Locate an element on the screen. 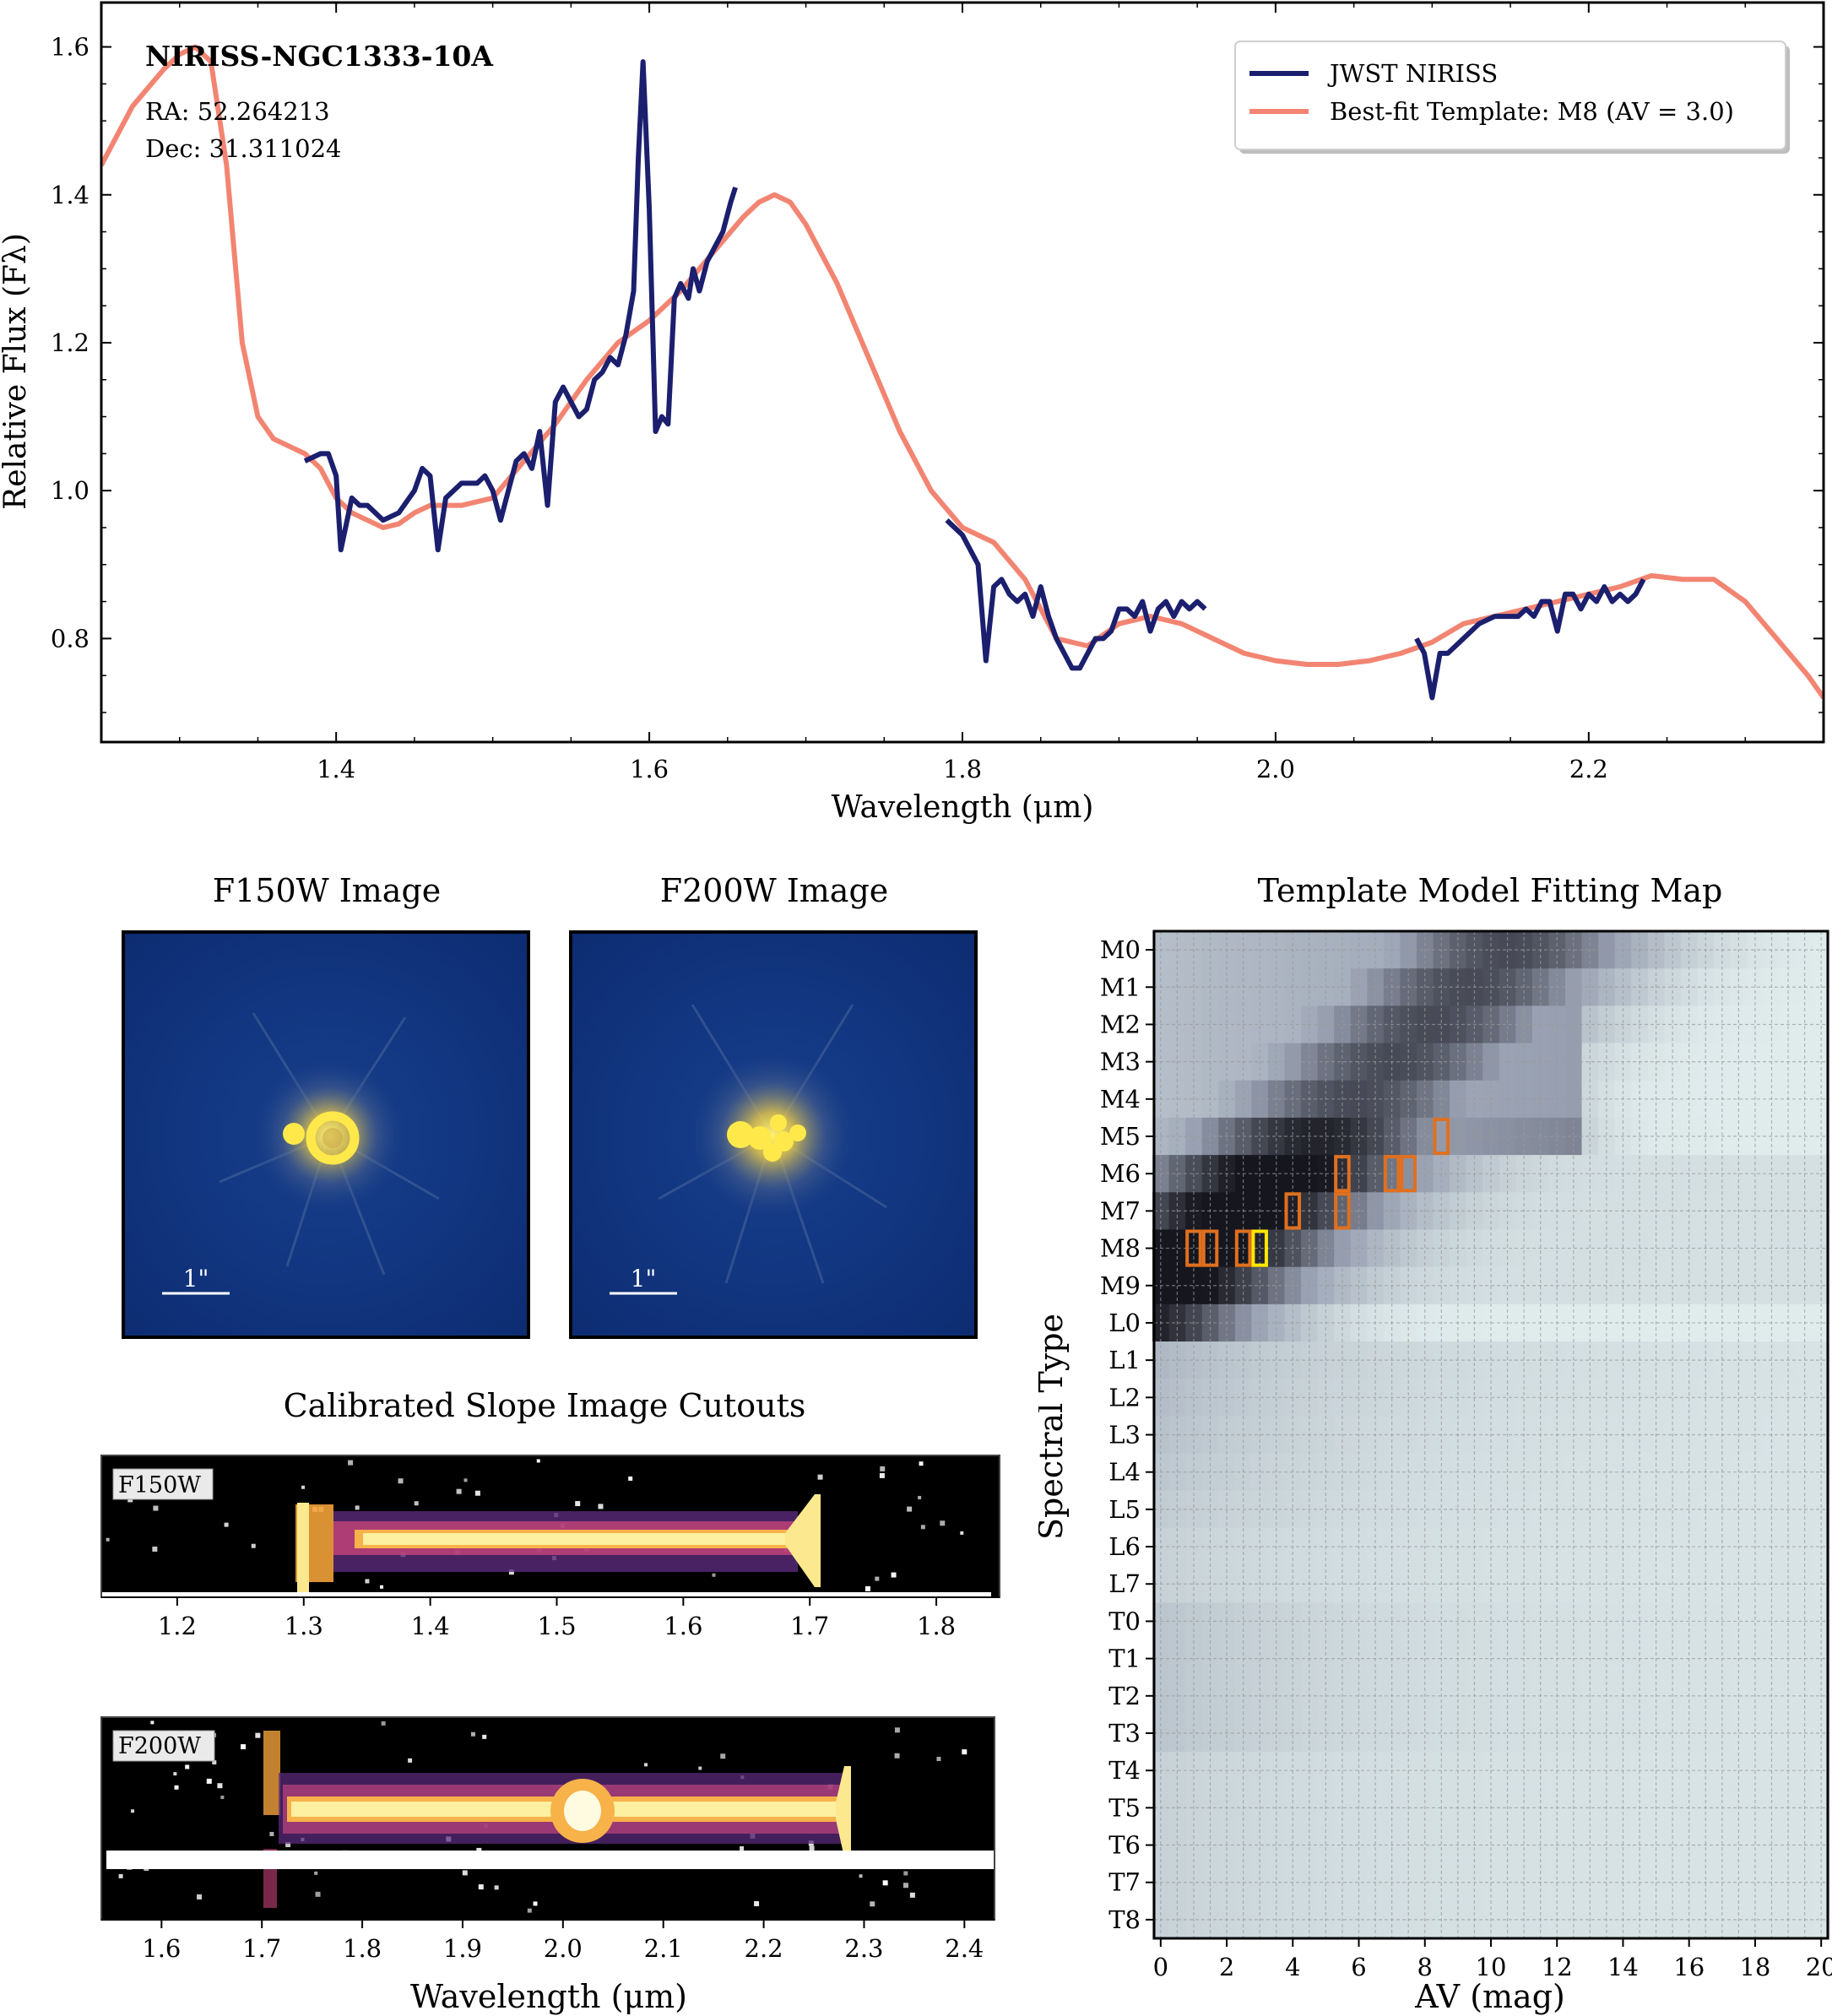 This screenshot has height=2016, width=1832. y-tick-label: M1 is located at coordinates (1120, 987).